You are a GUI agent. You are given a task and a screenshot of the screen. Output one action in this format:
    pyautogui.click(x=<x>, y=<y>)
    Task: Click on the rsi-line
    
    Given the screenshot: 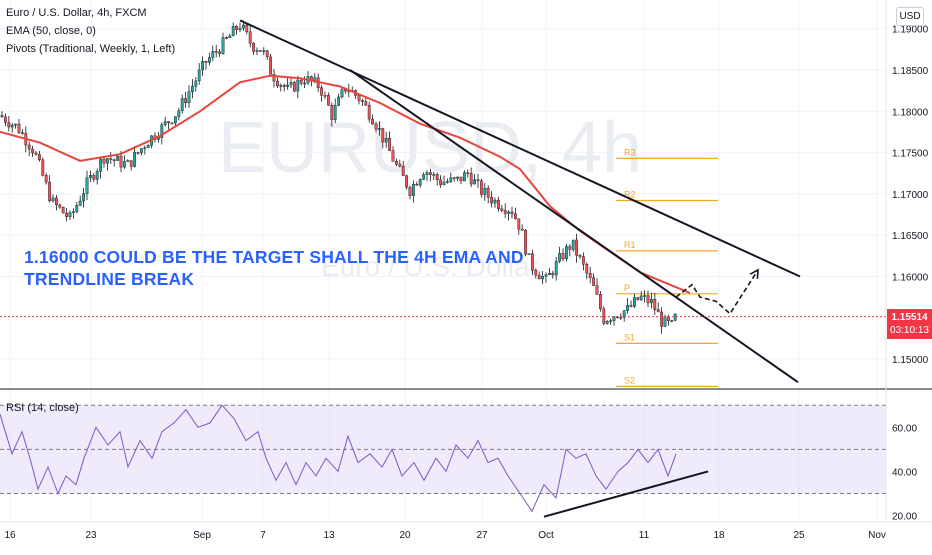 What is the action you would take?
    pyautogui.click(x=338, y=458)
    